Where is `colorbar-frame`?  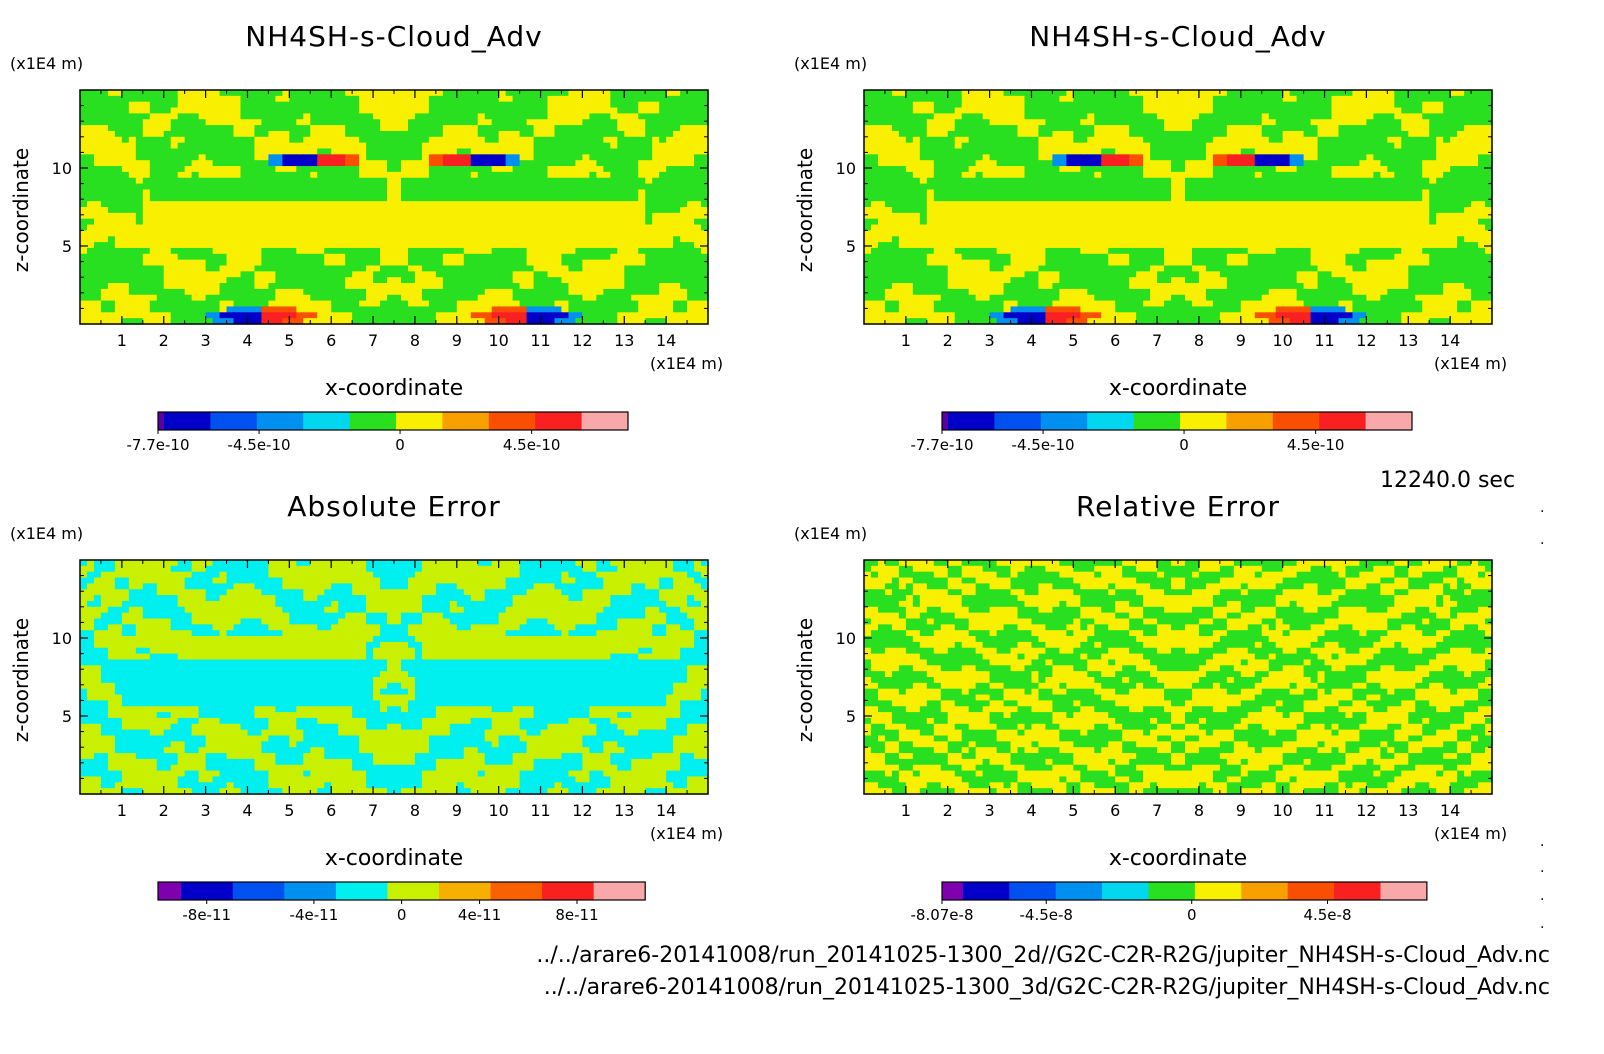 colorbar-frame is located at coordinates (1184, 891).